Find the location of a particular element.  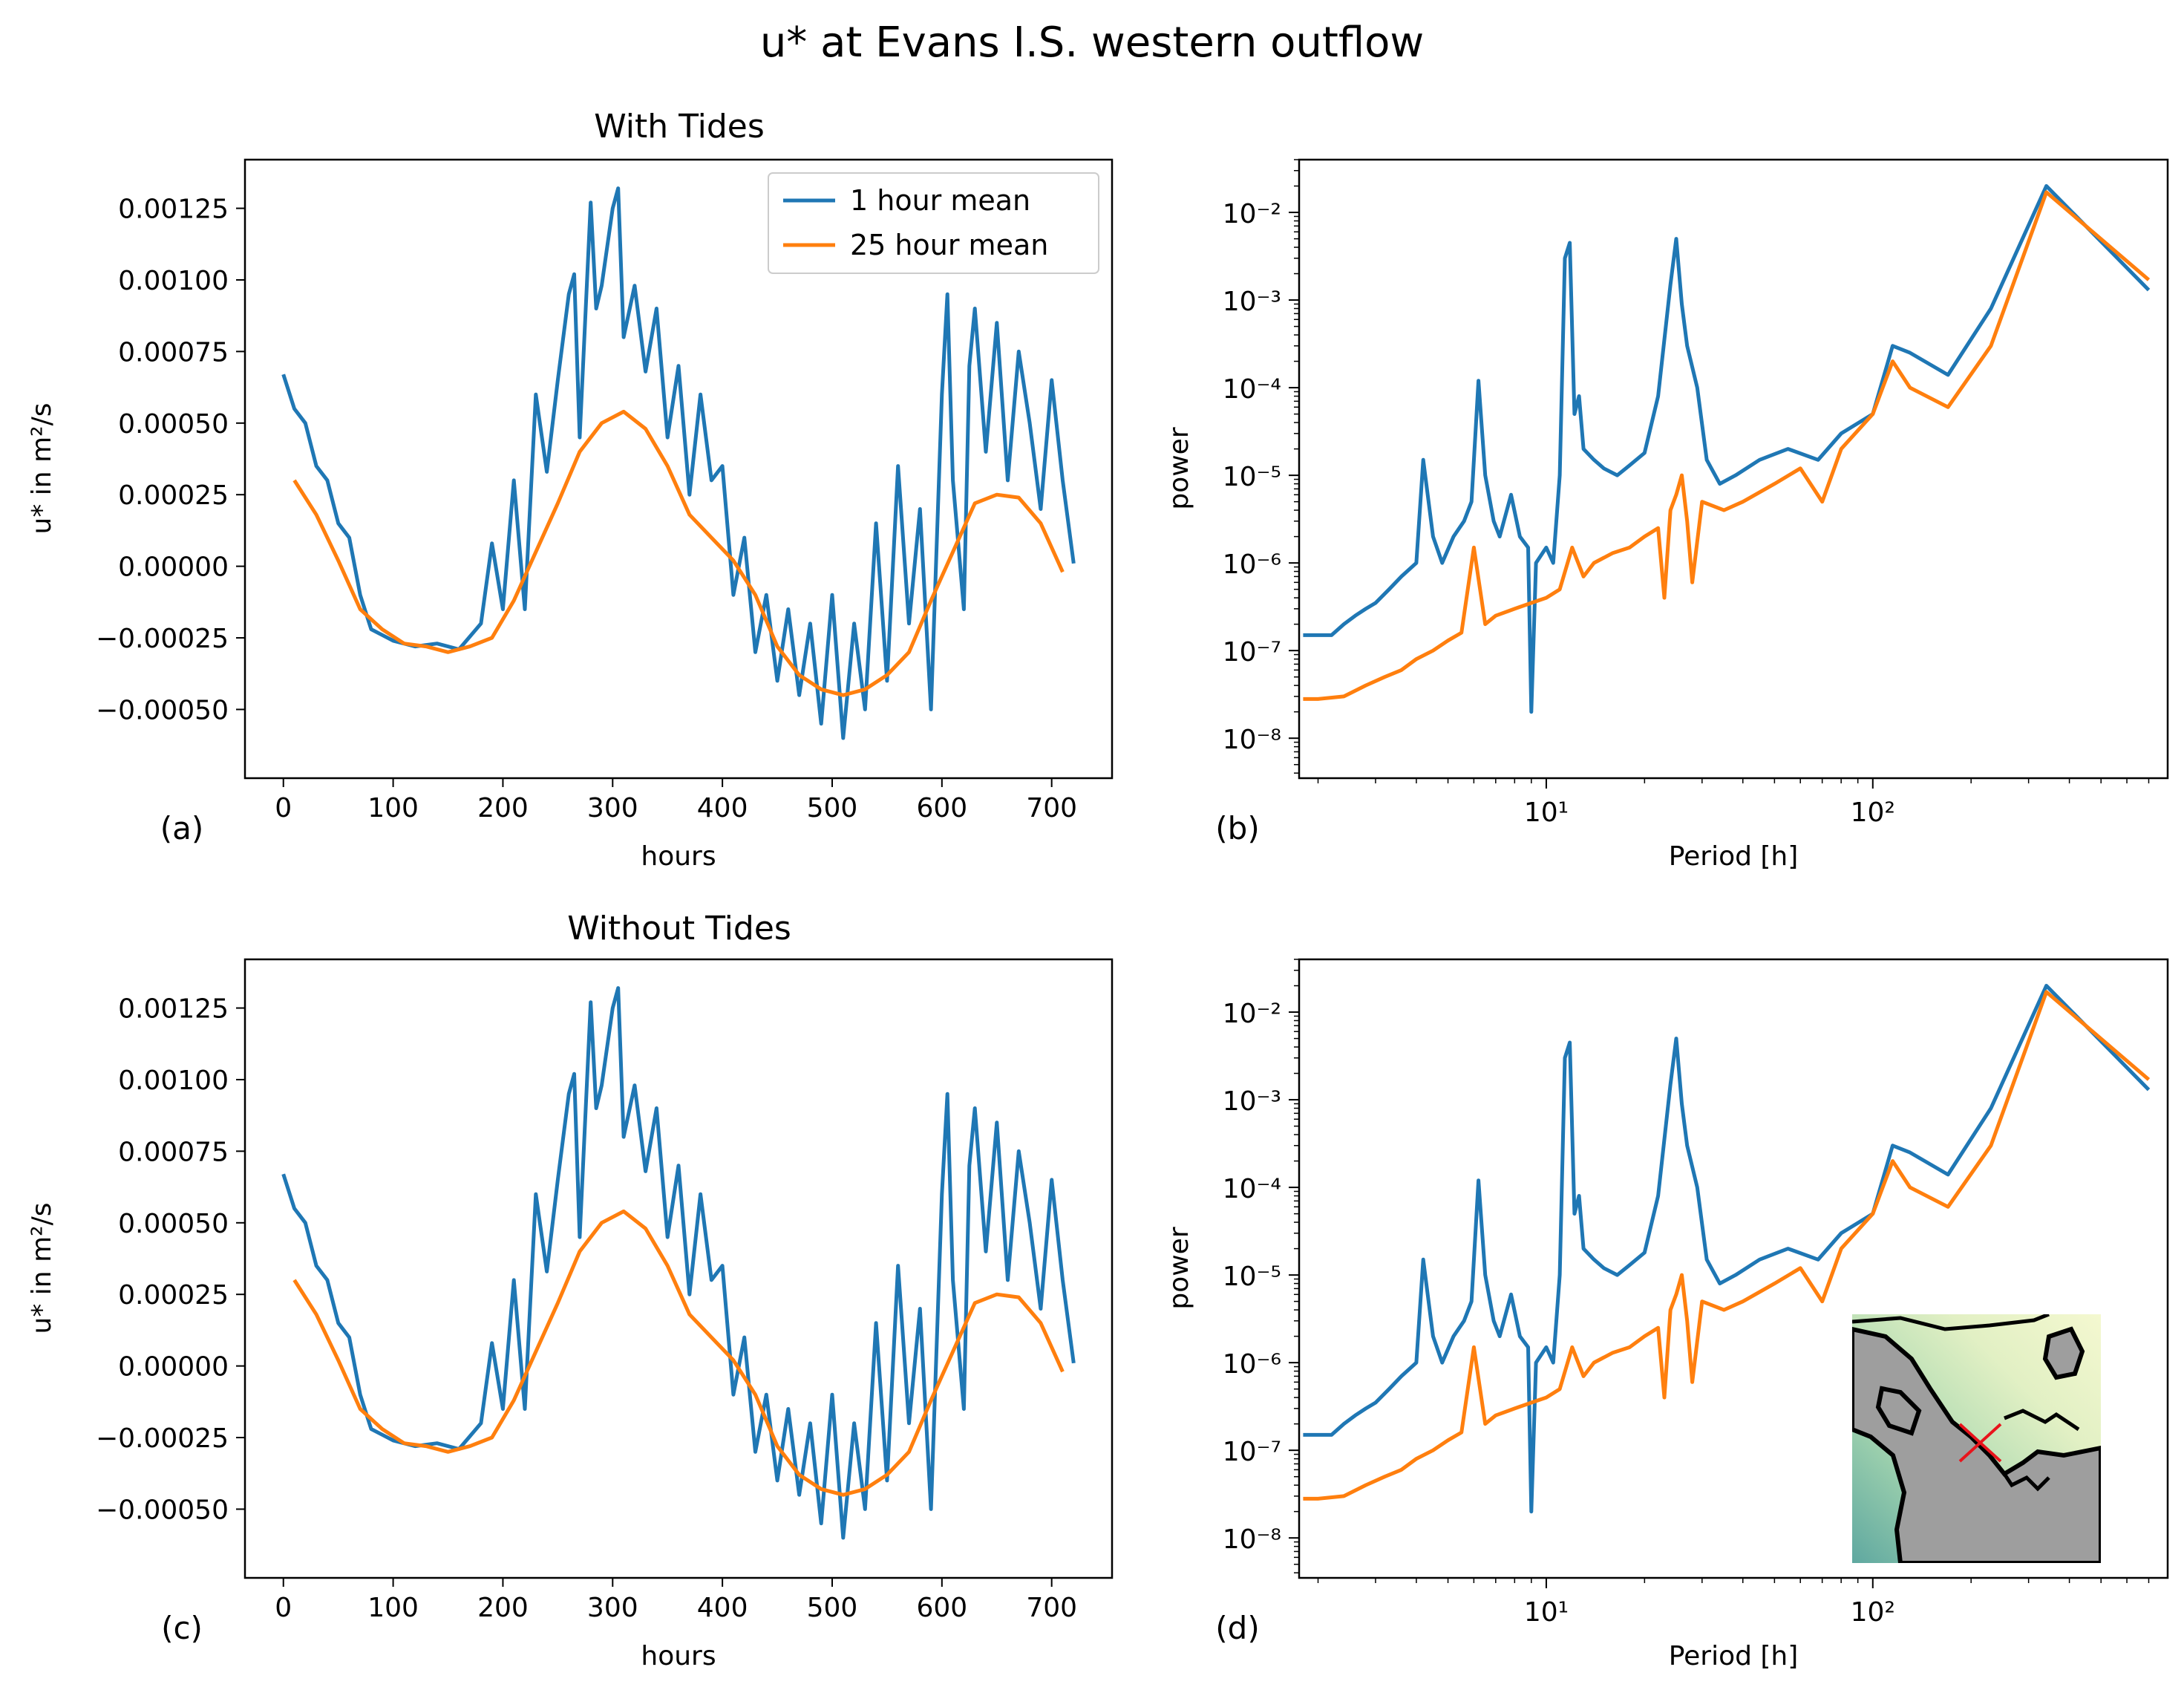

panel-c-frame is located at coordinates (678, 1269).